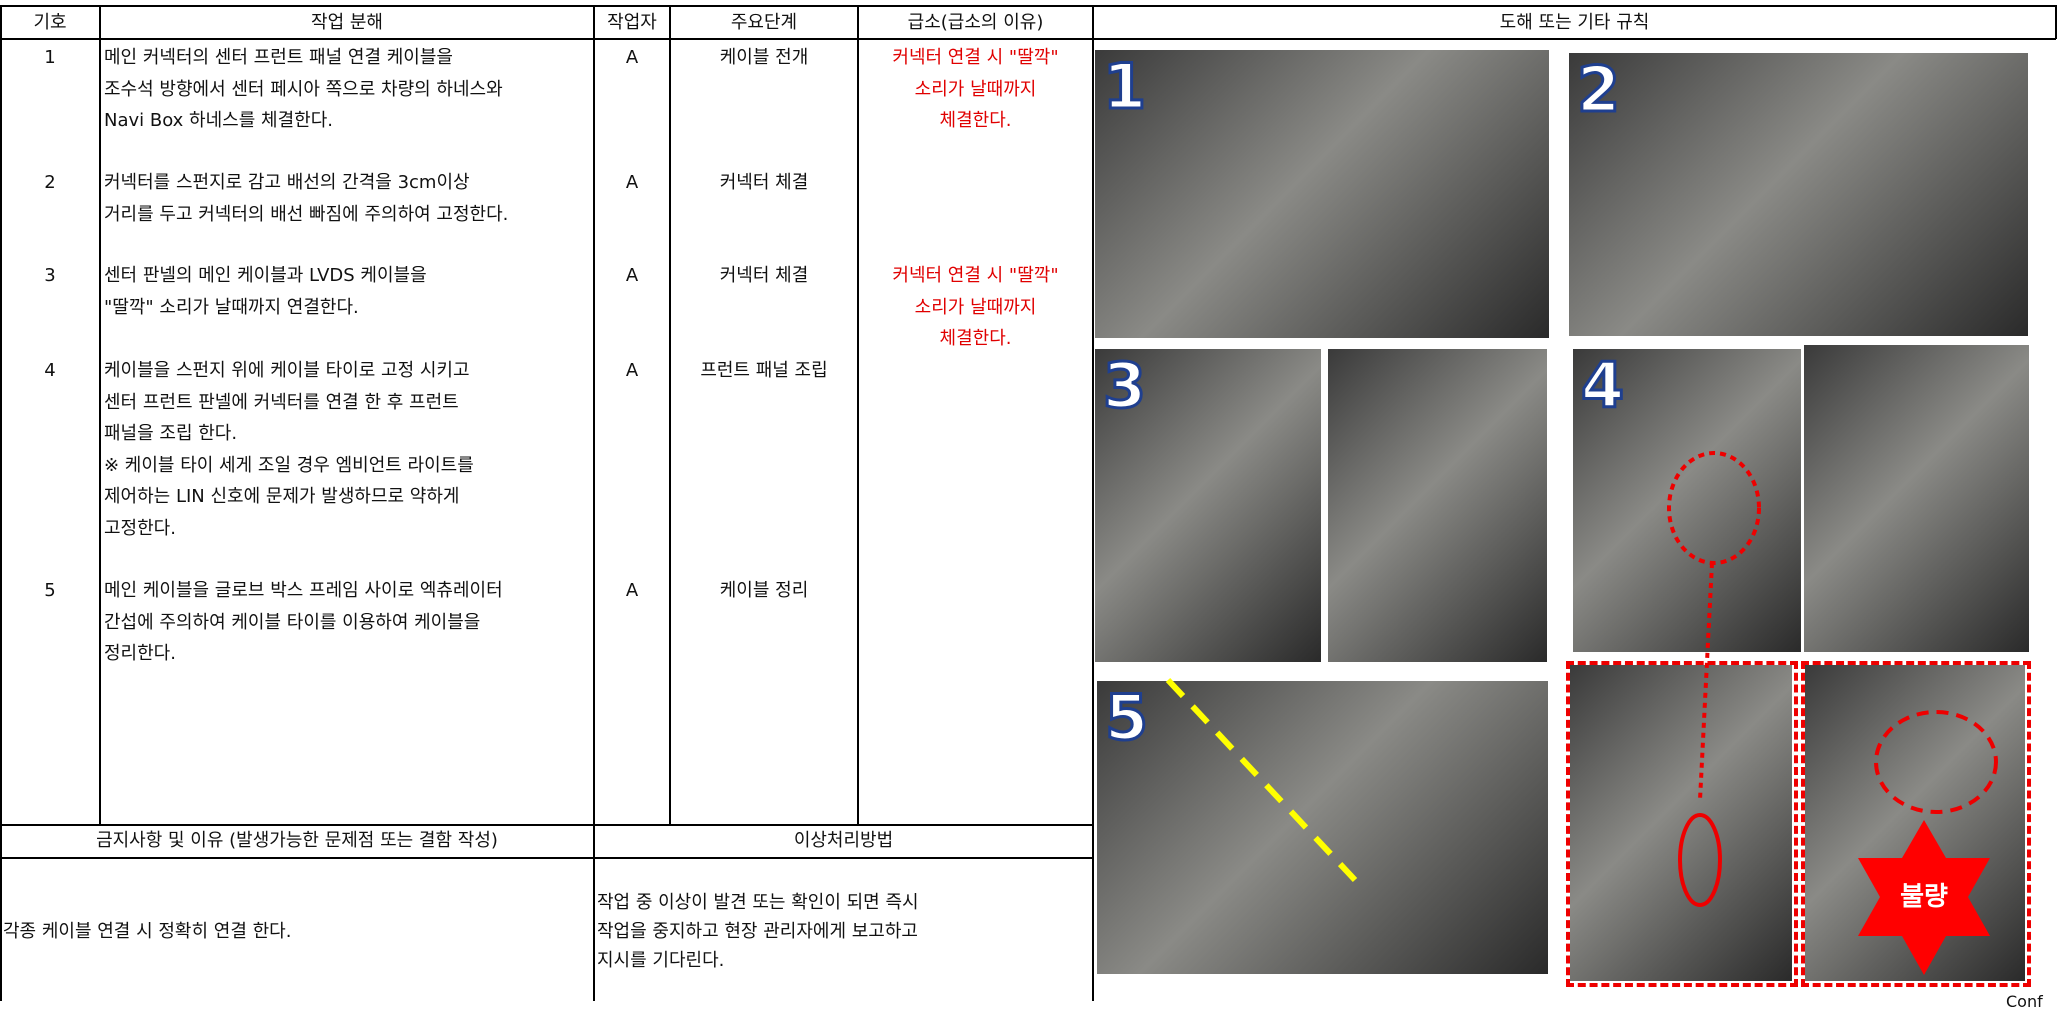 This screenshot has height=1017, width=2064. What do you see at coordinates (1574, 22) in the screenshot?
I see `header-cell: 도해 또는 기타 규칙` at bounding box center [1574, 22].